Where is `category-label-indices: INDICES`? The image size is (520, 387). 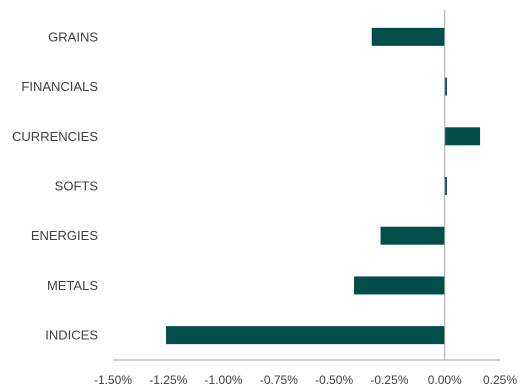 category-label-indices: INDICES is located at coordinates (71, 335).